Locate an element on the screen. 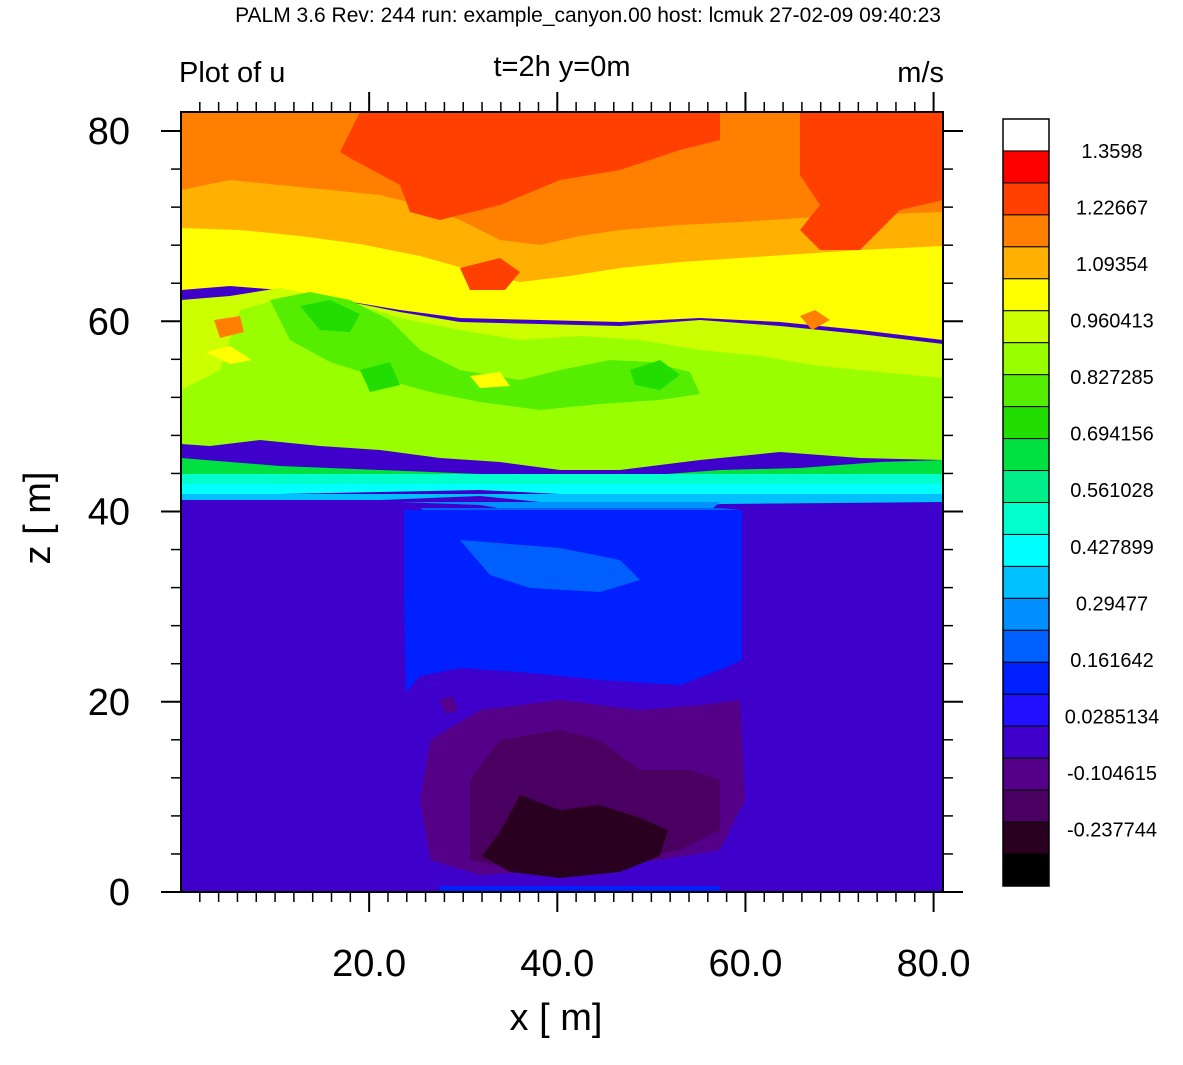 The height and width of the screenshot is (1065, 1183). band-red-orange-right is located at coordinates (871, 181).